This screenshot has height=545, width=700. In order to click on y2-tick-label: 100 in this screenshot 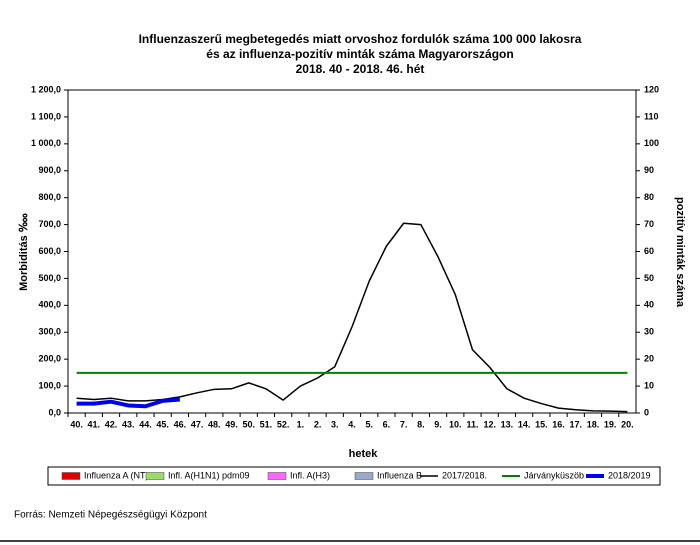, I will do `click(651, 143)`.